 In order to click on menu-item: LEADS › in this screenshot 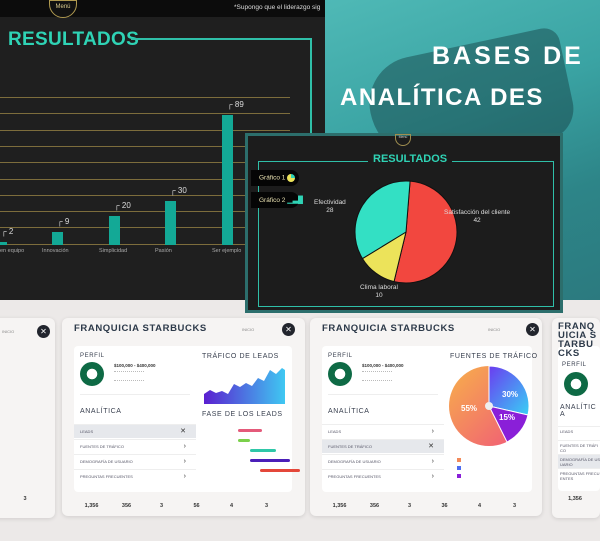, I will do `click(383, 431)`.